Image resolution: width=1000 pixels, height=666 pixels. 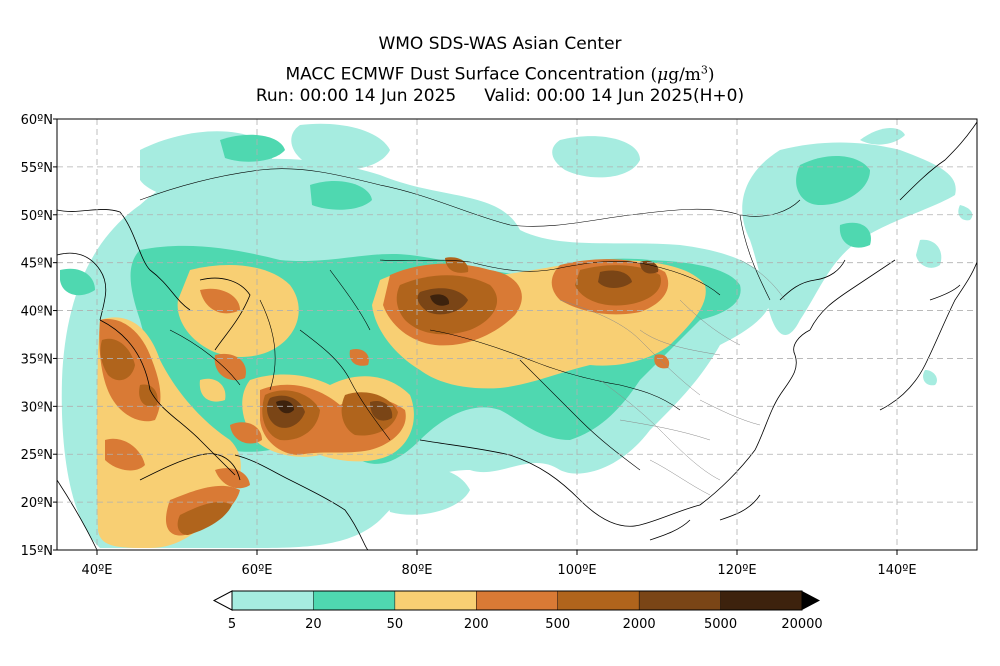 I want to click on colorbar-label: 500, so click(x=557, y=624).